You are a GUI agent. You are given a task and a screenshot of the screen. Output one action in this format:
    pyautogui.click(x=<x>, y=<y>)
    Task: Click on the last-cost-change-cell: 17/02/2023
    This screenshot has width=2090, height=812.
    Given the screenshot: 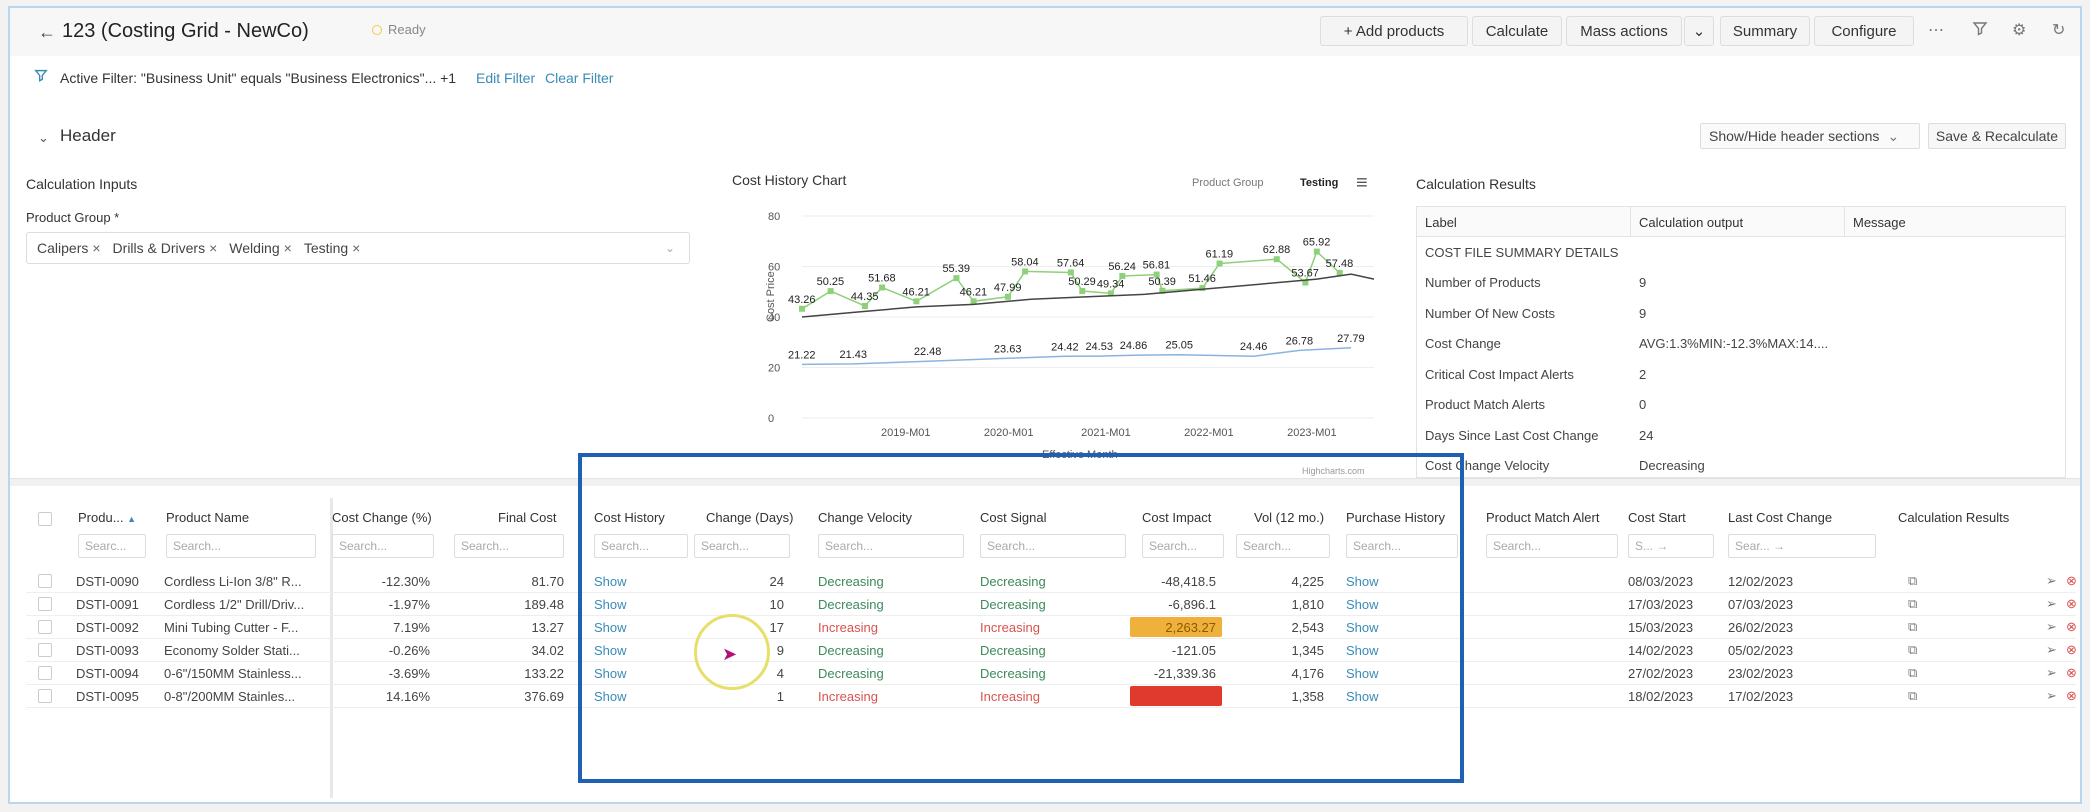 What is the action you would take?
    pyautogui.click(x=1761, y=696)
    